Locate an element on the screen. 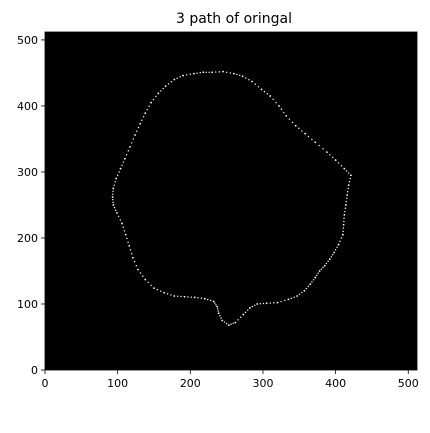  x-tick-label: 0 is located at coordinates (45, 383).